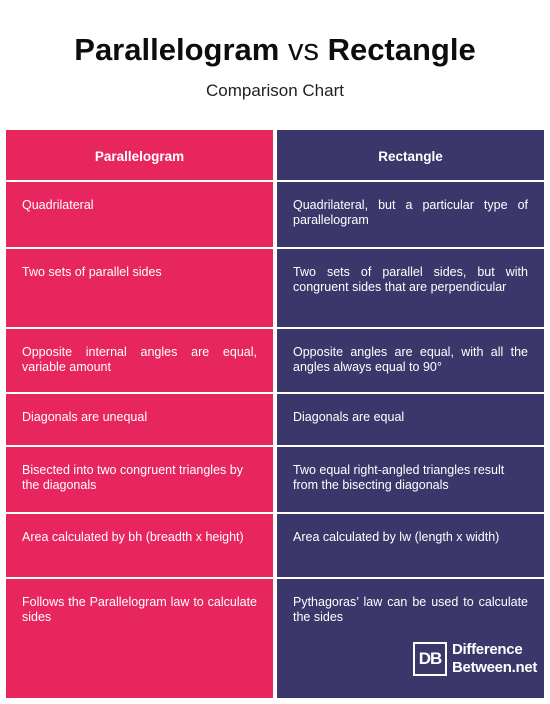  Describe the element at coordinates (303, 49) in the screenshot. I see `title-vs: vs` at that location.